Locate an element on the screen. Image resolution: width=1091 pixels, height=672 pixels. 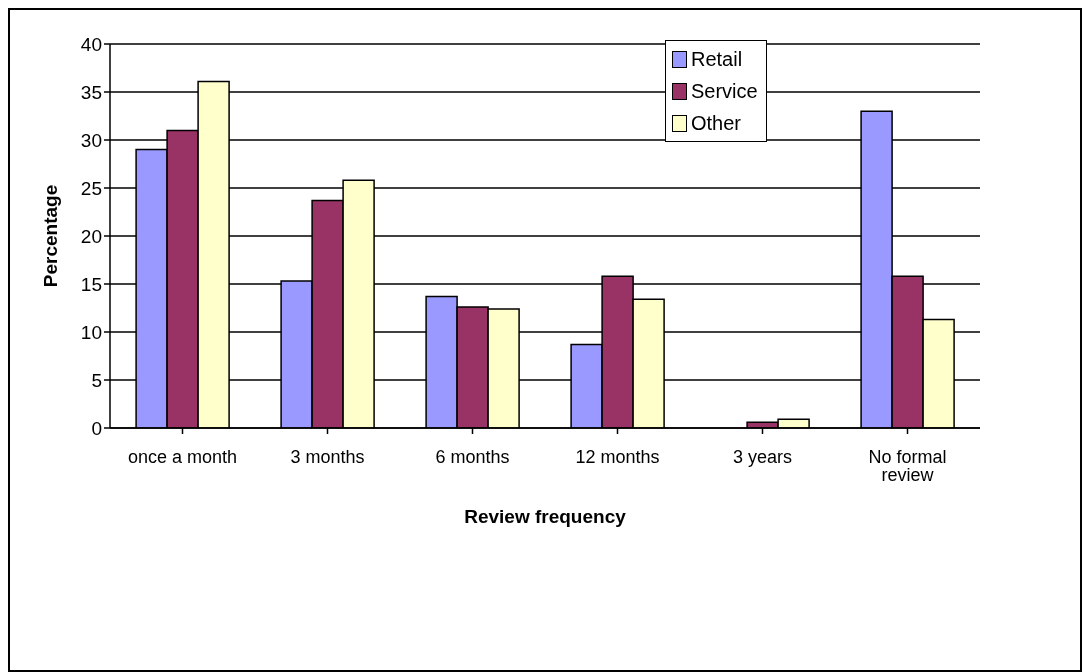
legend-label: Service is located at coordinates (724, 91).